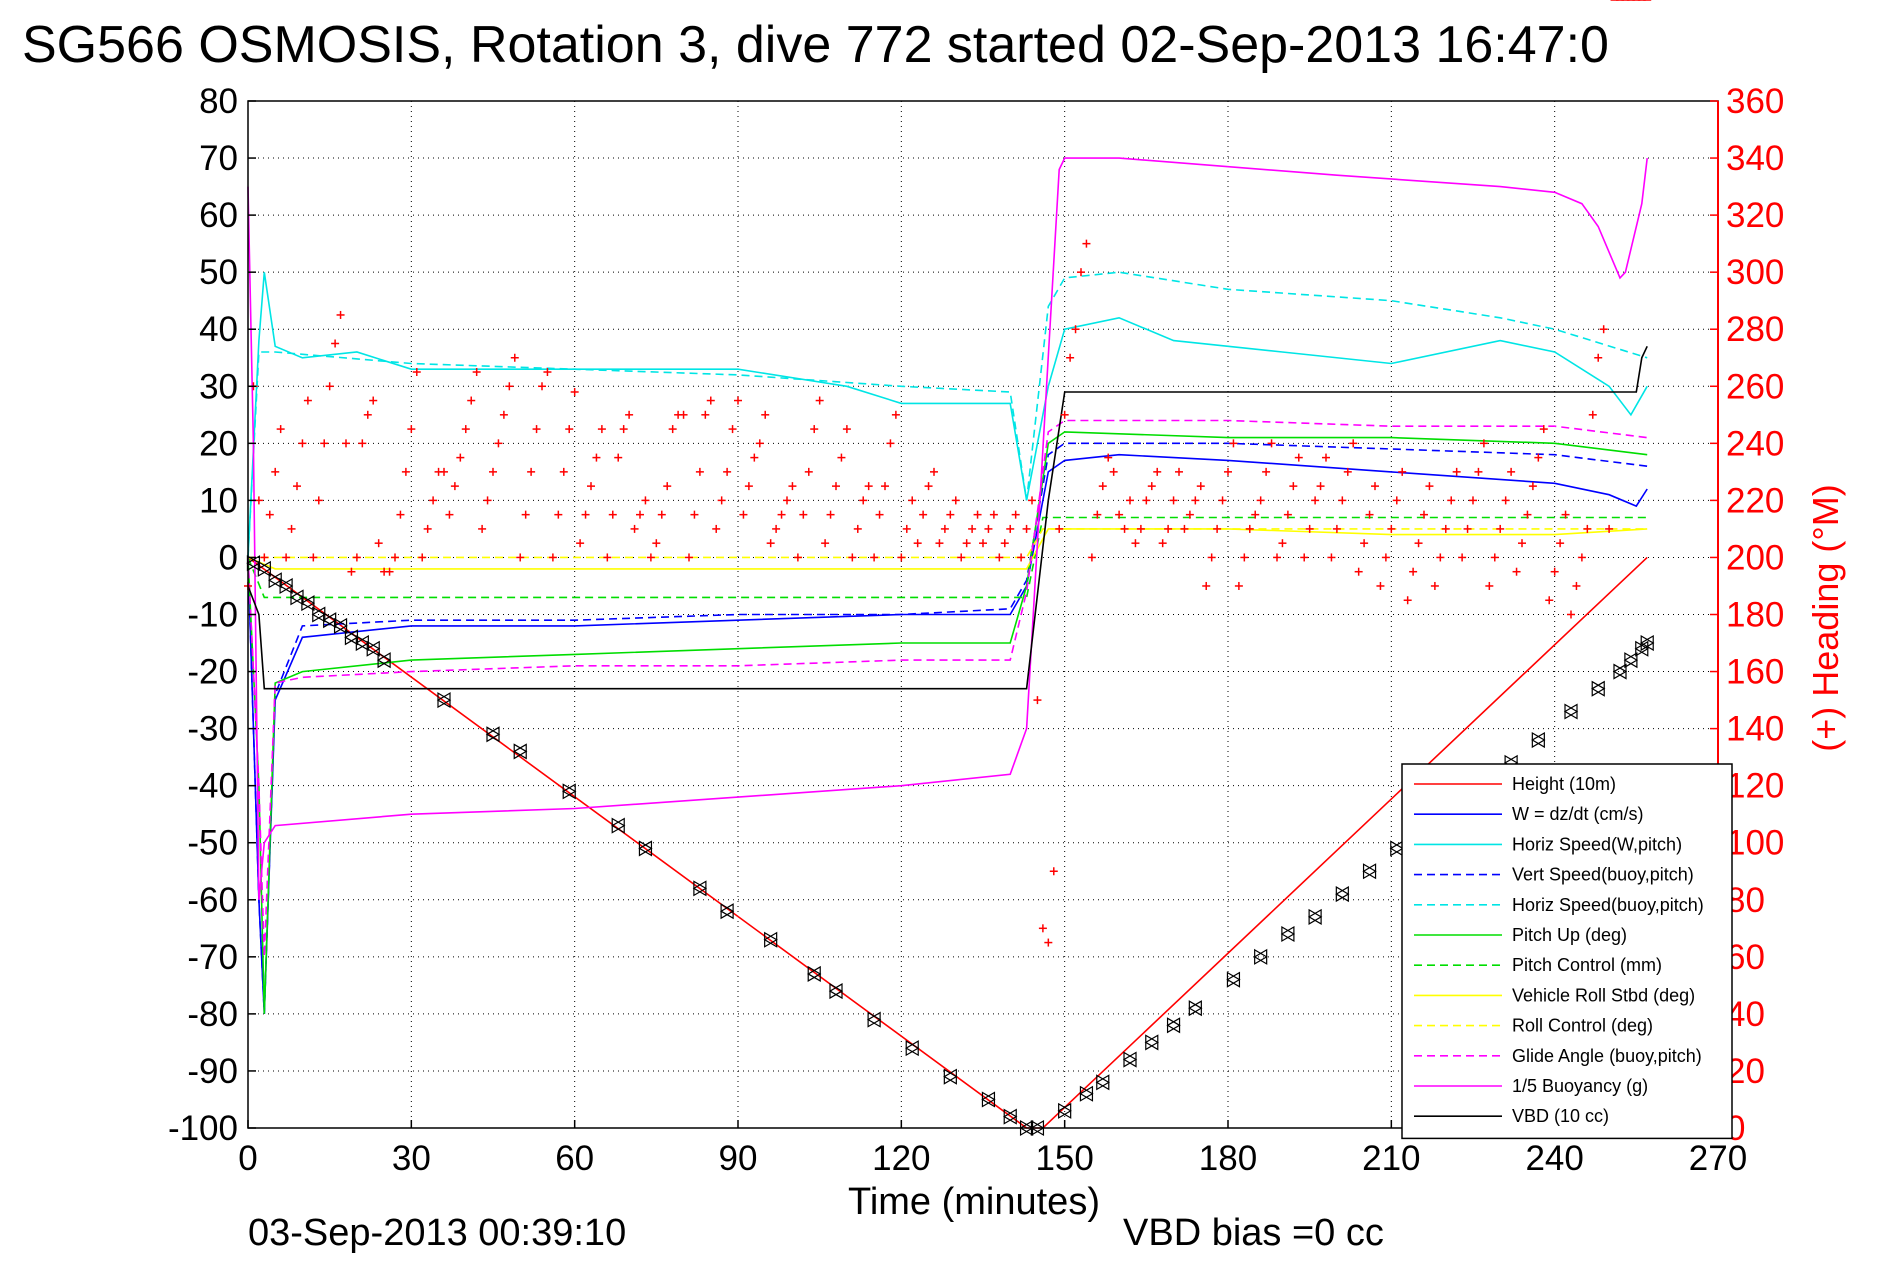  Describe the element at coordinates (1755, 443) in the screenshot. I see `y-right-tick-label: 240` at that location.